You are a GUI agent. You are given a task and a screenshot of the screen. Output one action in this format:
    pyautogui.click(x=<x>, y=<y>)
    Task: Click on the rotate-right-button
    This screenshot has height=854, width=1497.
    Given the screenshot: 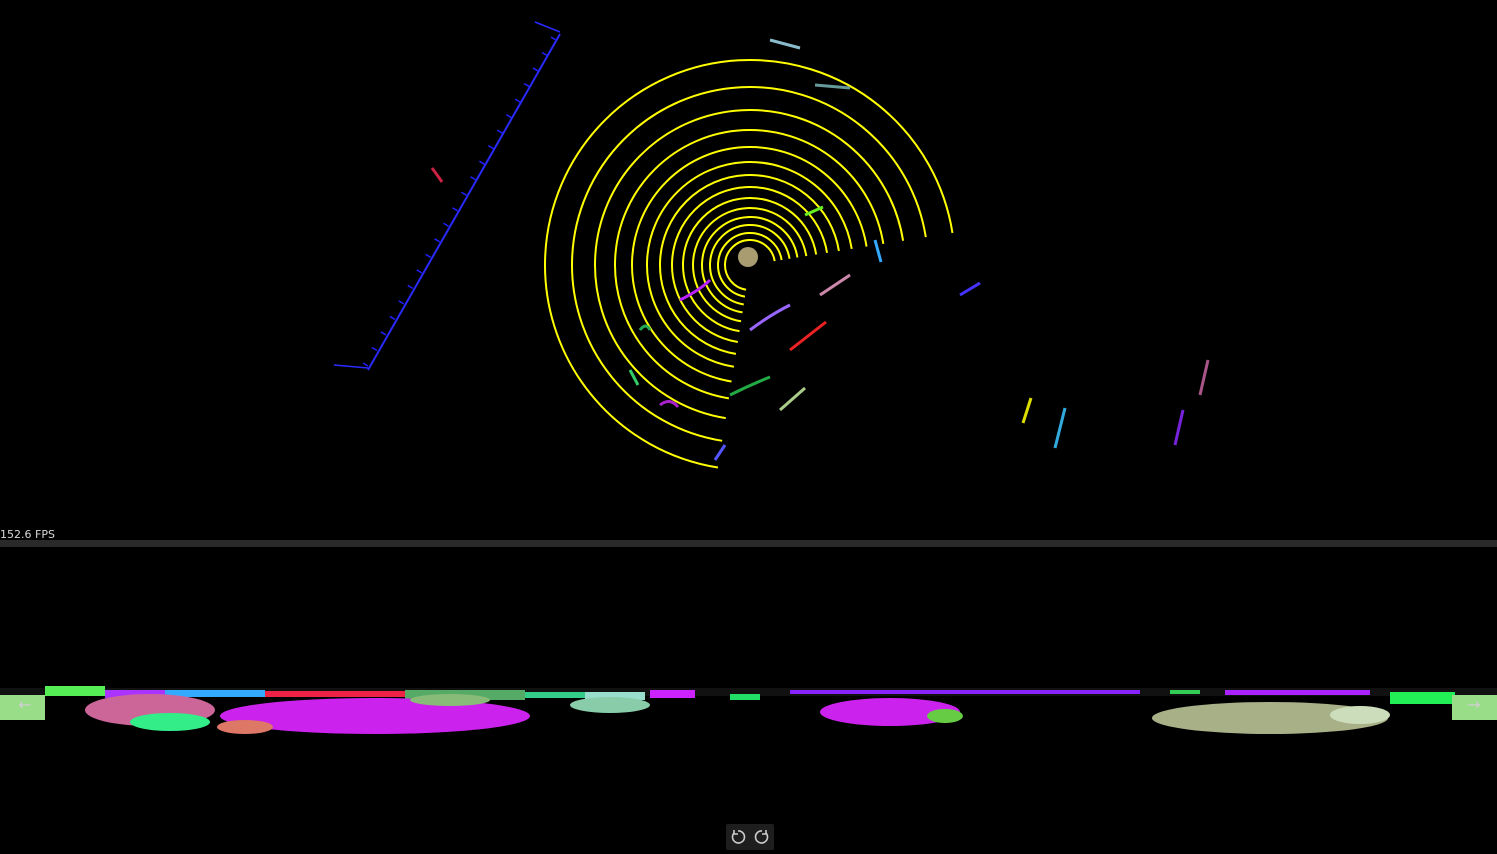 What is the action you would take?
    pyautogui.click(x=762, y=837)
    